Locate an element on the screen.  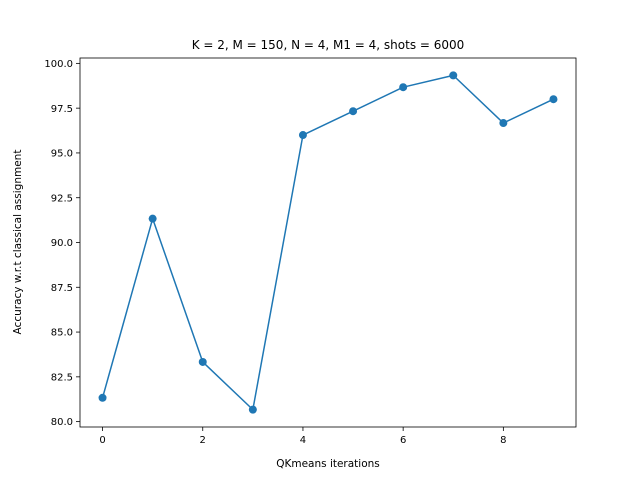
x-tick-label: 2 is located at coordinates (203, 440).